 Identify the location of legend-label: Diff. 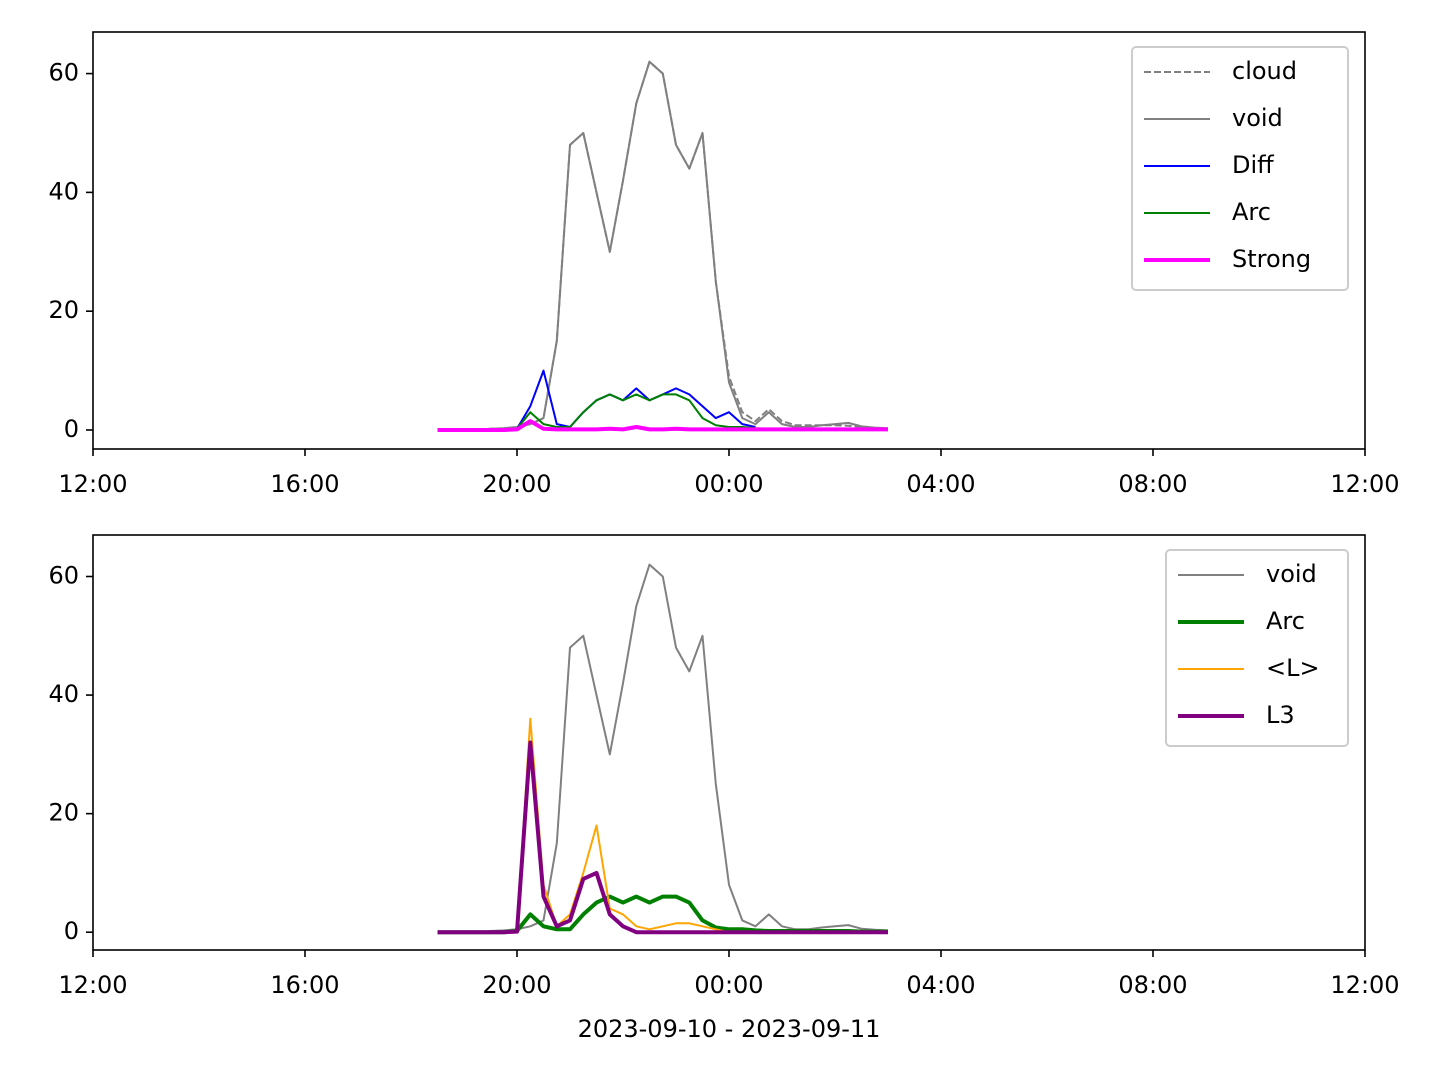
(1253, 165).